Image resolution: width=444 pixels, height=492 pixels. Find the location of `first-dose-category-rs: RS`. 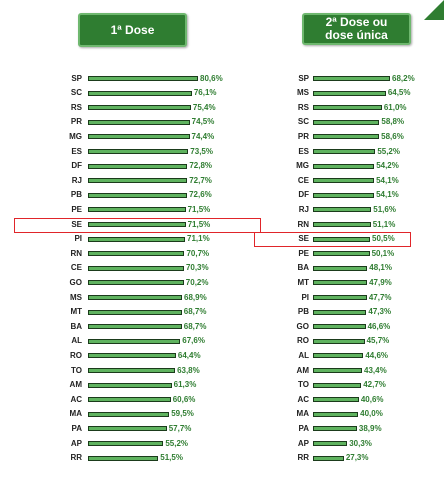

first-dose-category-rs: RS is located at coordinates (76, 107).